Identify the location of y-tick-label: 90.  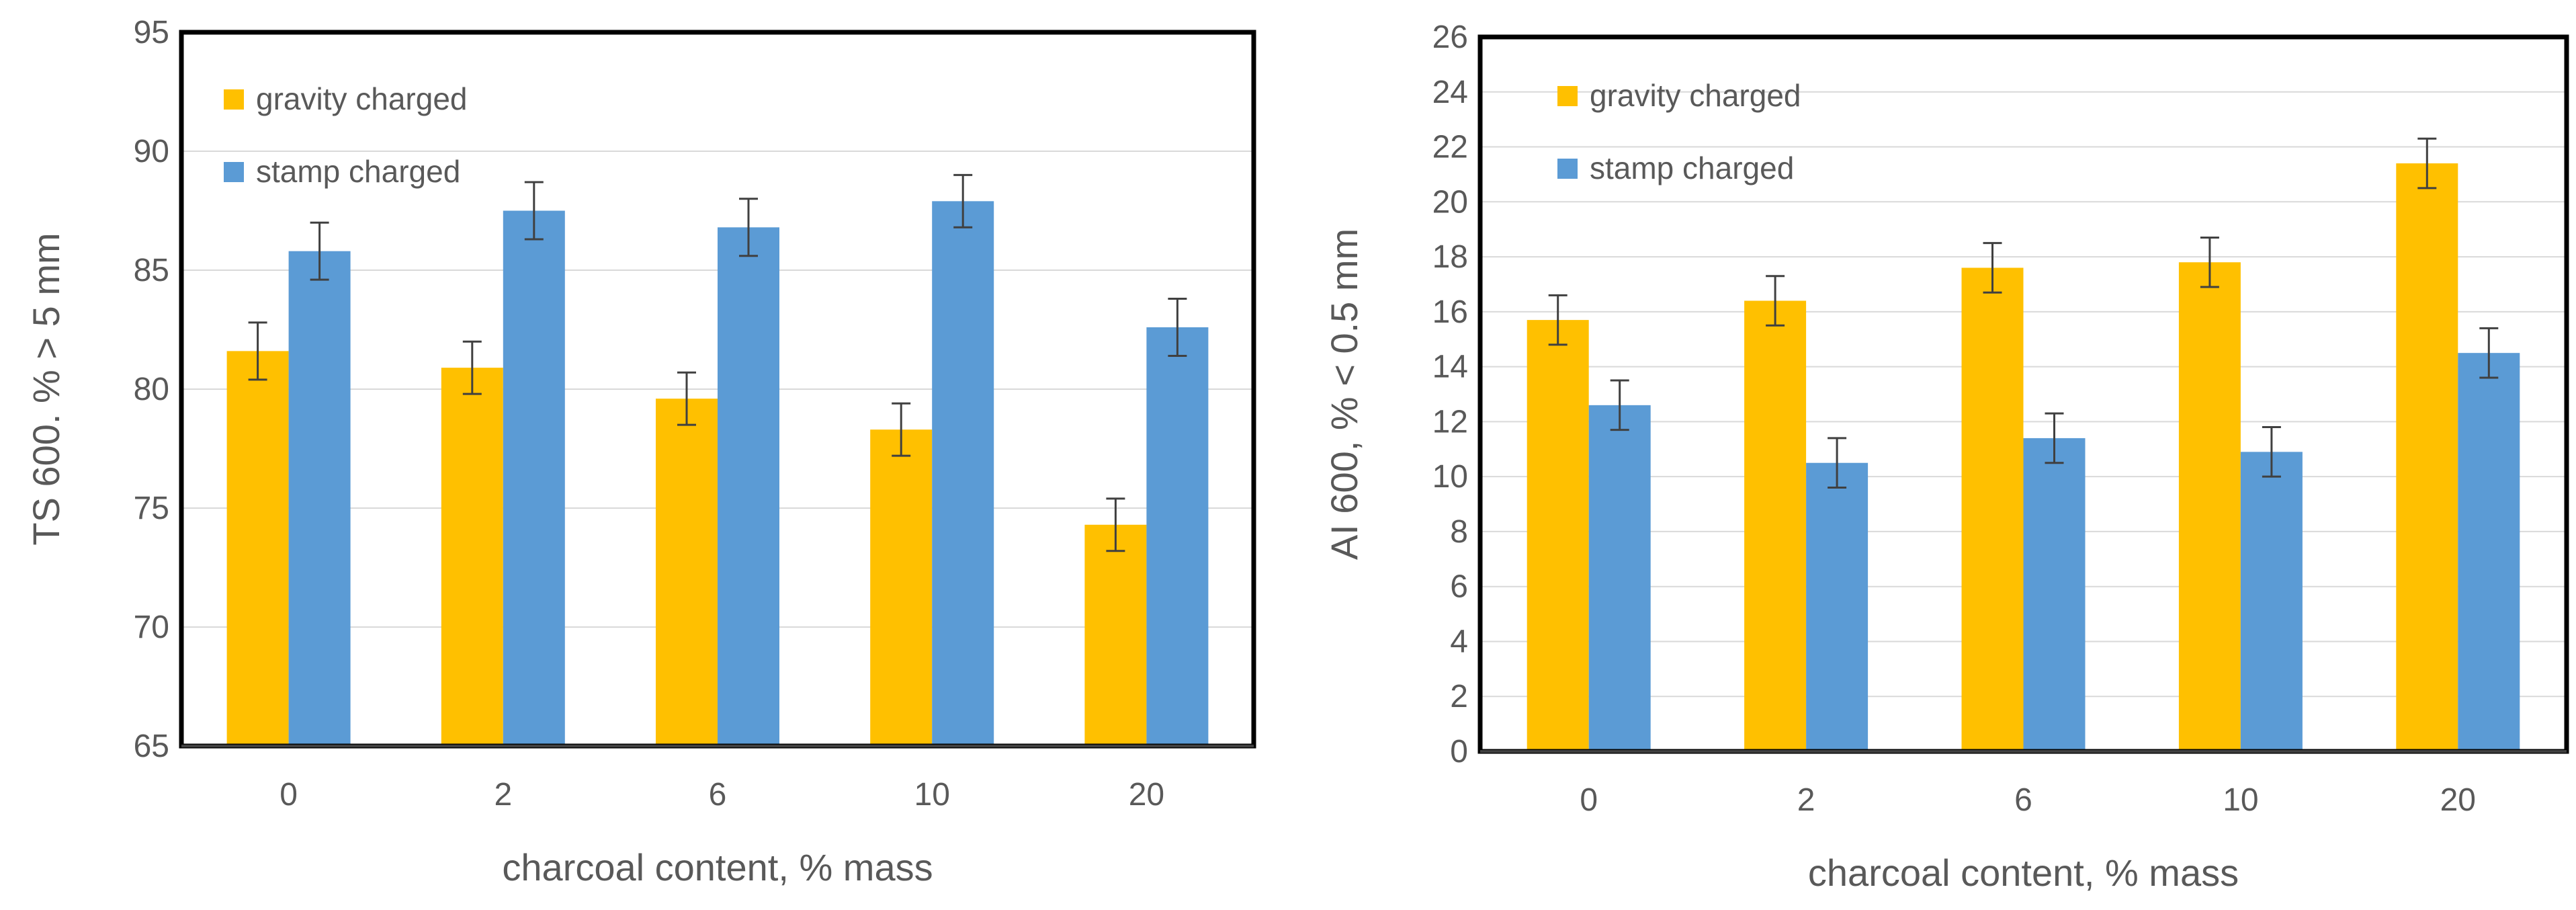
(151, 152).